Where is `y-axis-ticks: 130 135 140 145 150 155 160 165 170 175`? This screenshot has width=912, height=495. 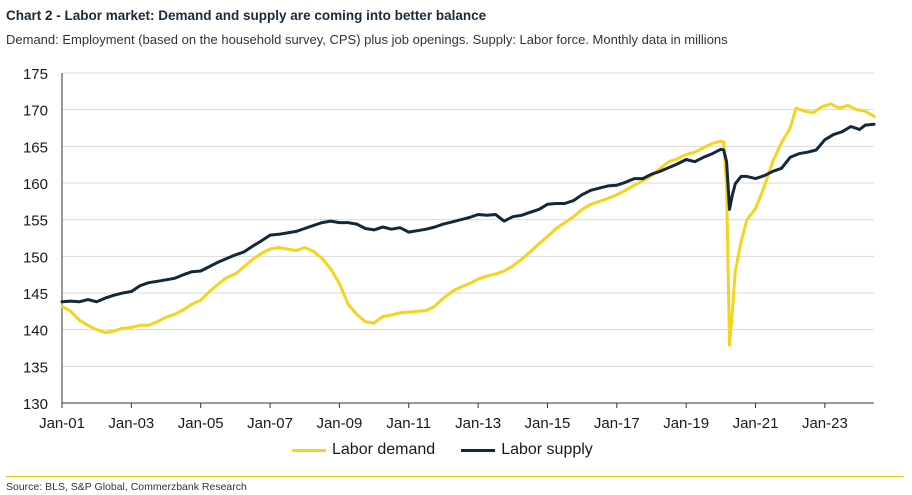 y-axis-ticks: 130 135 140 145 150 155 160 165 170 175 is located at coordinates (35, 239).